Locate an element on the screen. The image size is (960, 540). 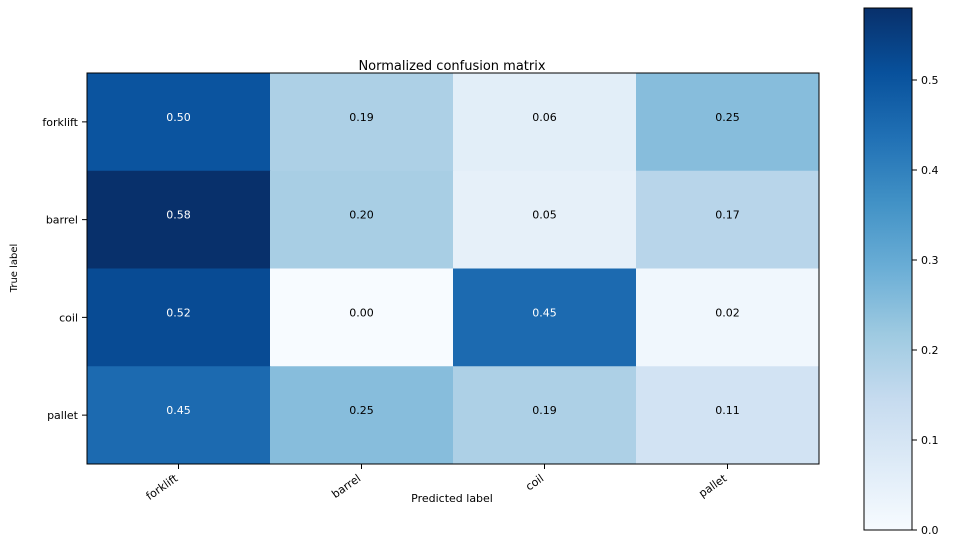
y-tick-label: pallet is located at coordinates (63, 415).